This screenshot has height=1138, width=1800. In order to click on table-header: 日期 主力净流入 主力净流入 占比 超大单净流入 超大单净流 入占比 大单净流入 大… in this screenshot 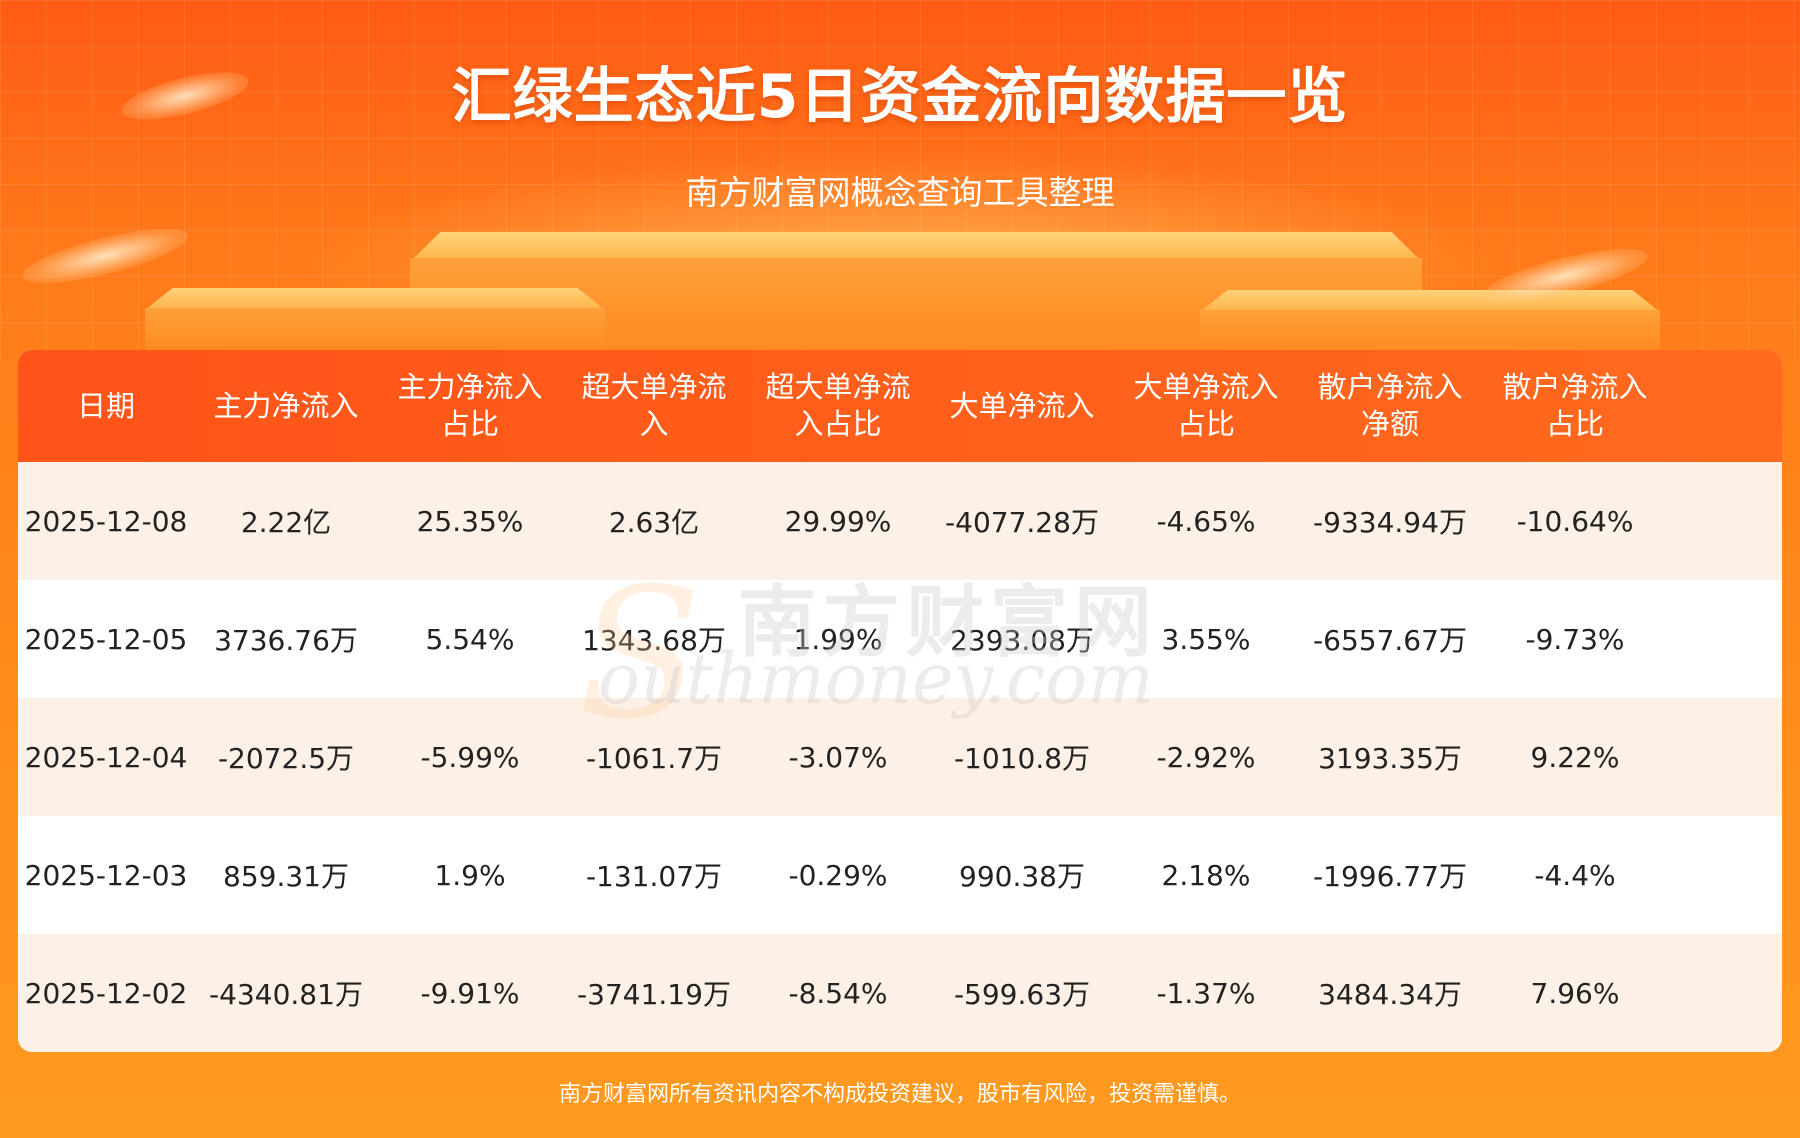, I will do `click(900, 406)`.